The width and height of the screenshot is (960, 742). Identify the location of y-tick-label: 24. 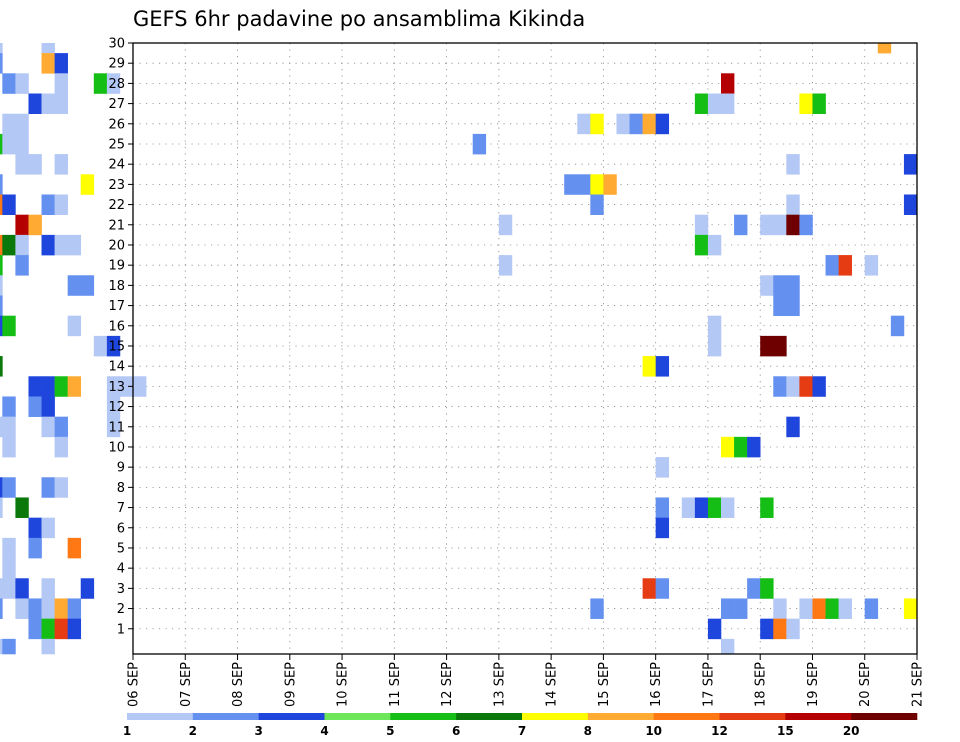
(116, 165).